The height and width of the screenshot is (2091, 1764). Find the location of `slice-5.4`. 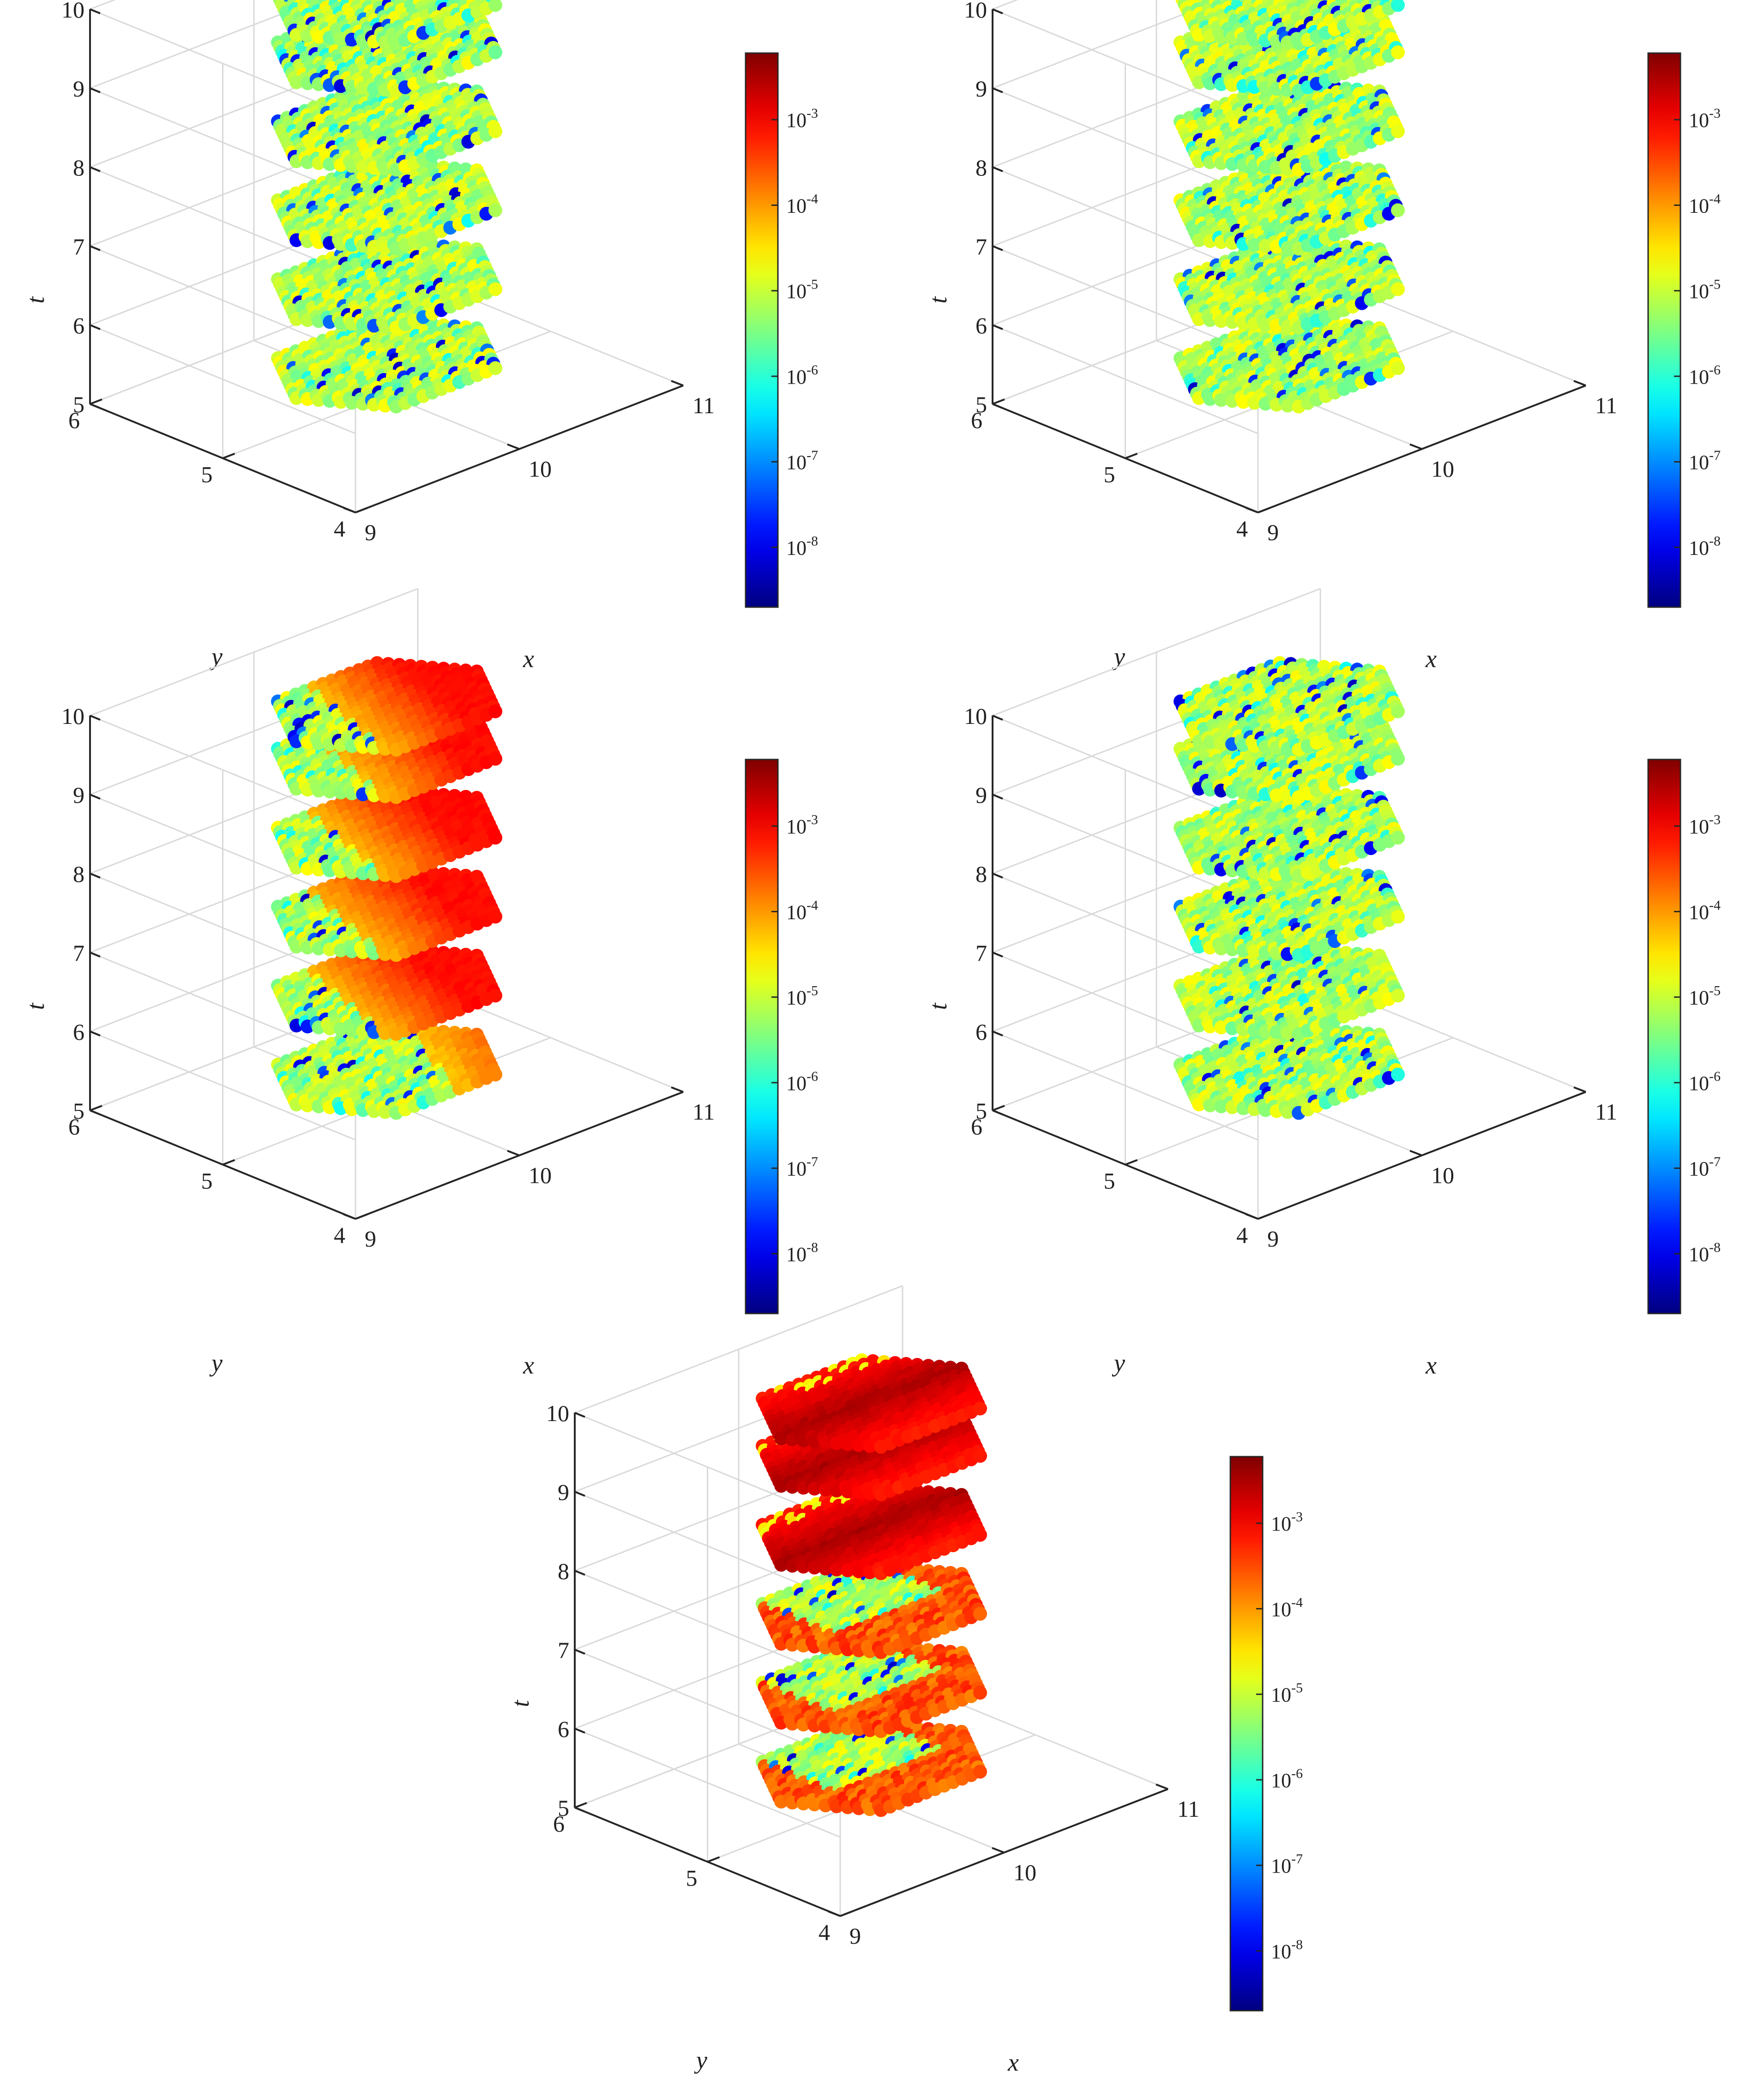

slice-5.4 is located at coordinates (386, 364).